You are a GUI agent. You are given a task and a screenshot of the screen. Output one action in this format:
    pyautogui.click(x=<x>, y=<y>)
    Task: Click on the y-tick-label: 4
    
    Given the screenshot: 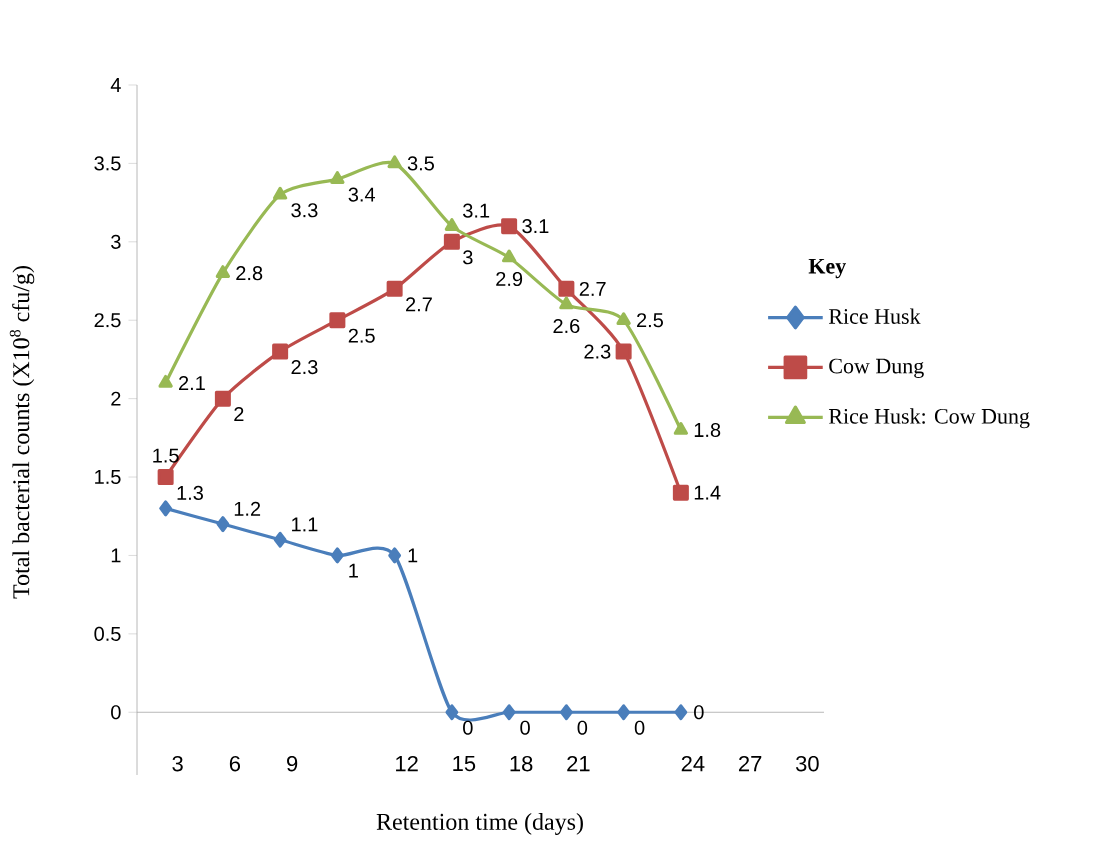 What is the action you would take?
    pyautogui.click(x=115, y=85)
    